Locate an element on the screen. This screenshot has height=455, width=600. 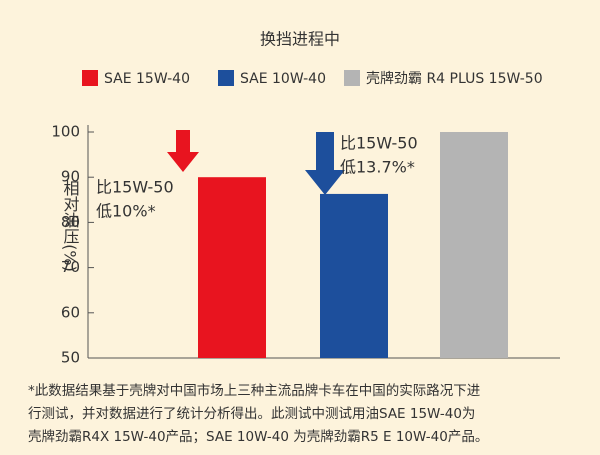
legend-label: 壳牌劲霸 R4 PLUS 15W-50 is located at coordinates (454, 78).